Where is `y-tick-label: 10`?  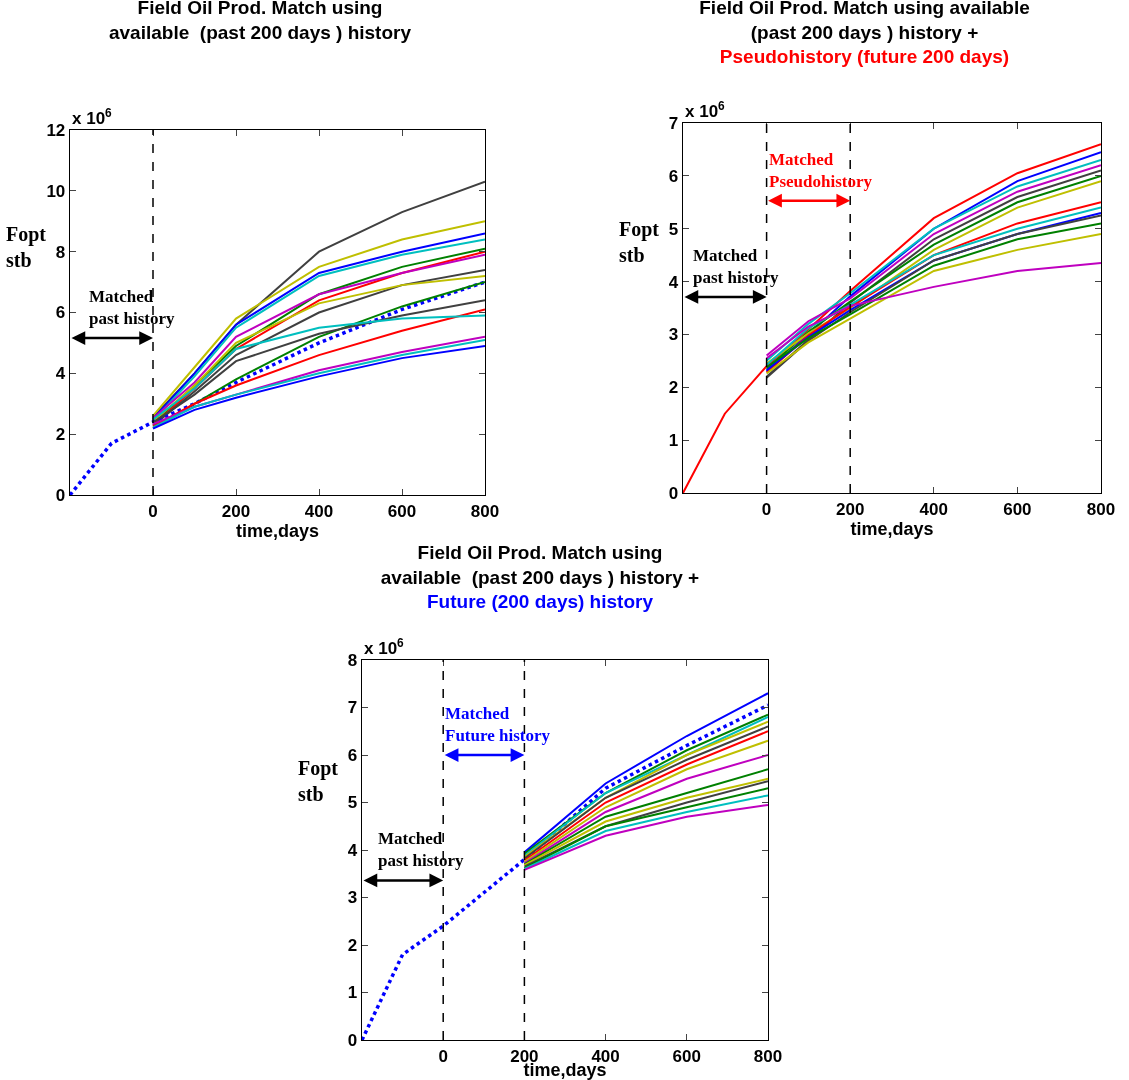 y-tick-label: 10 is located at coordinates (56, 191).